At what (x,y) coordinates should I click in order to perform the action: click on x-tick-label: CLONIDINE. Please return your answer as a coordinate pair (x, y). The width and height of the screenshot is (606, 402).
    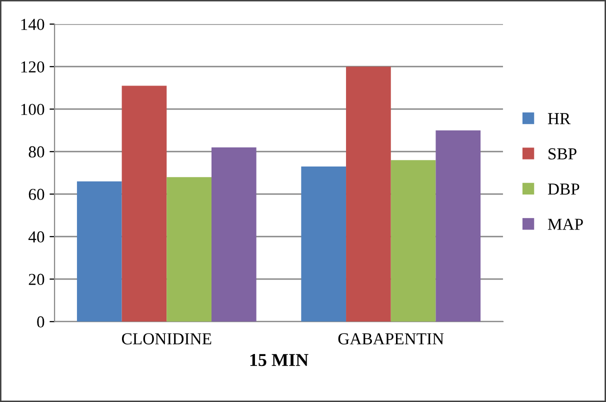
    Looking at the image, I should click on (167, 338).